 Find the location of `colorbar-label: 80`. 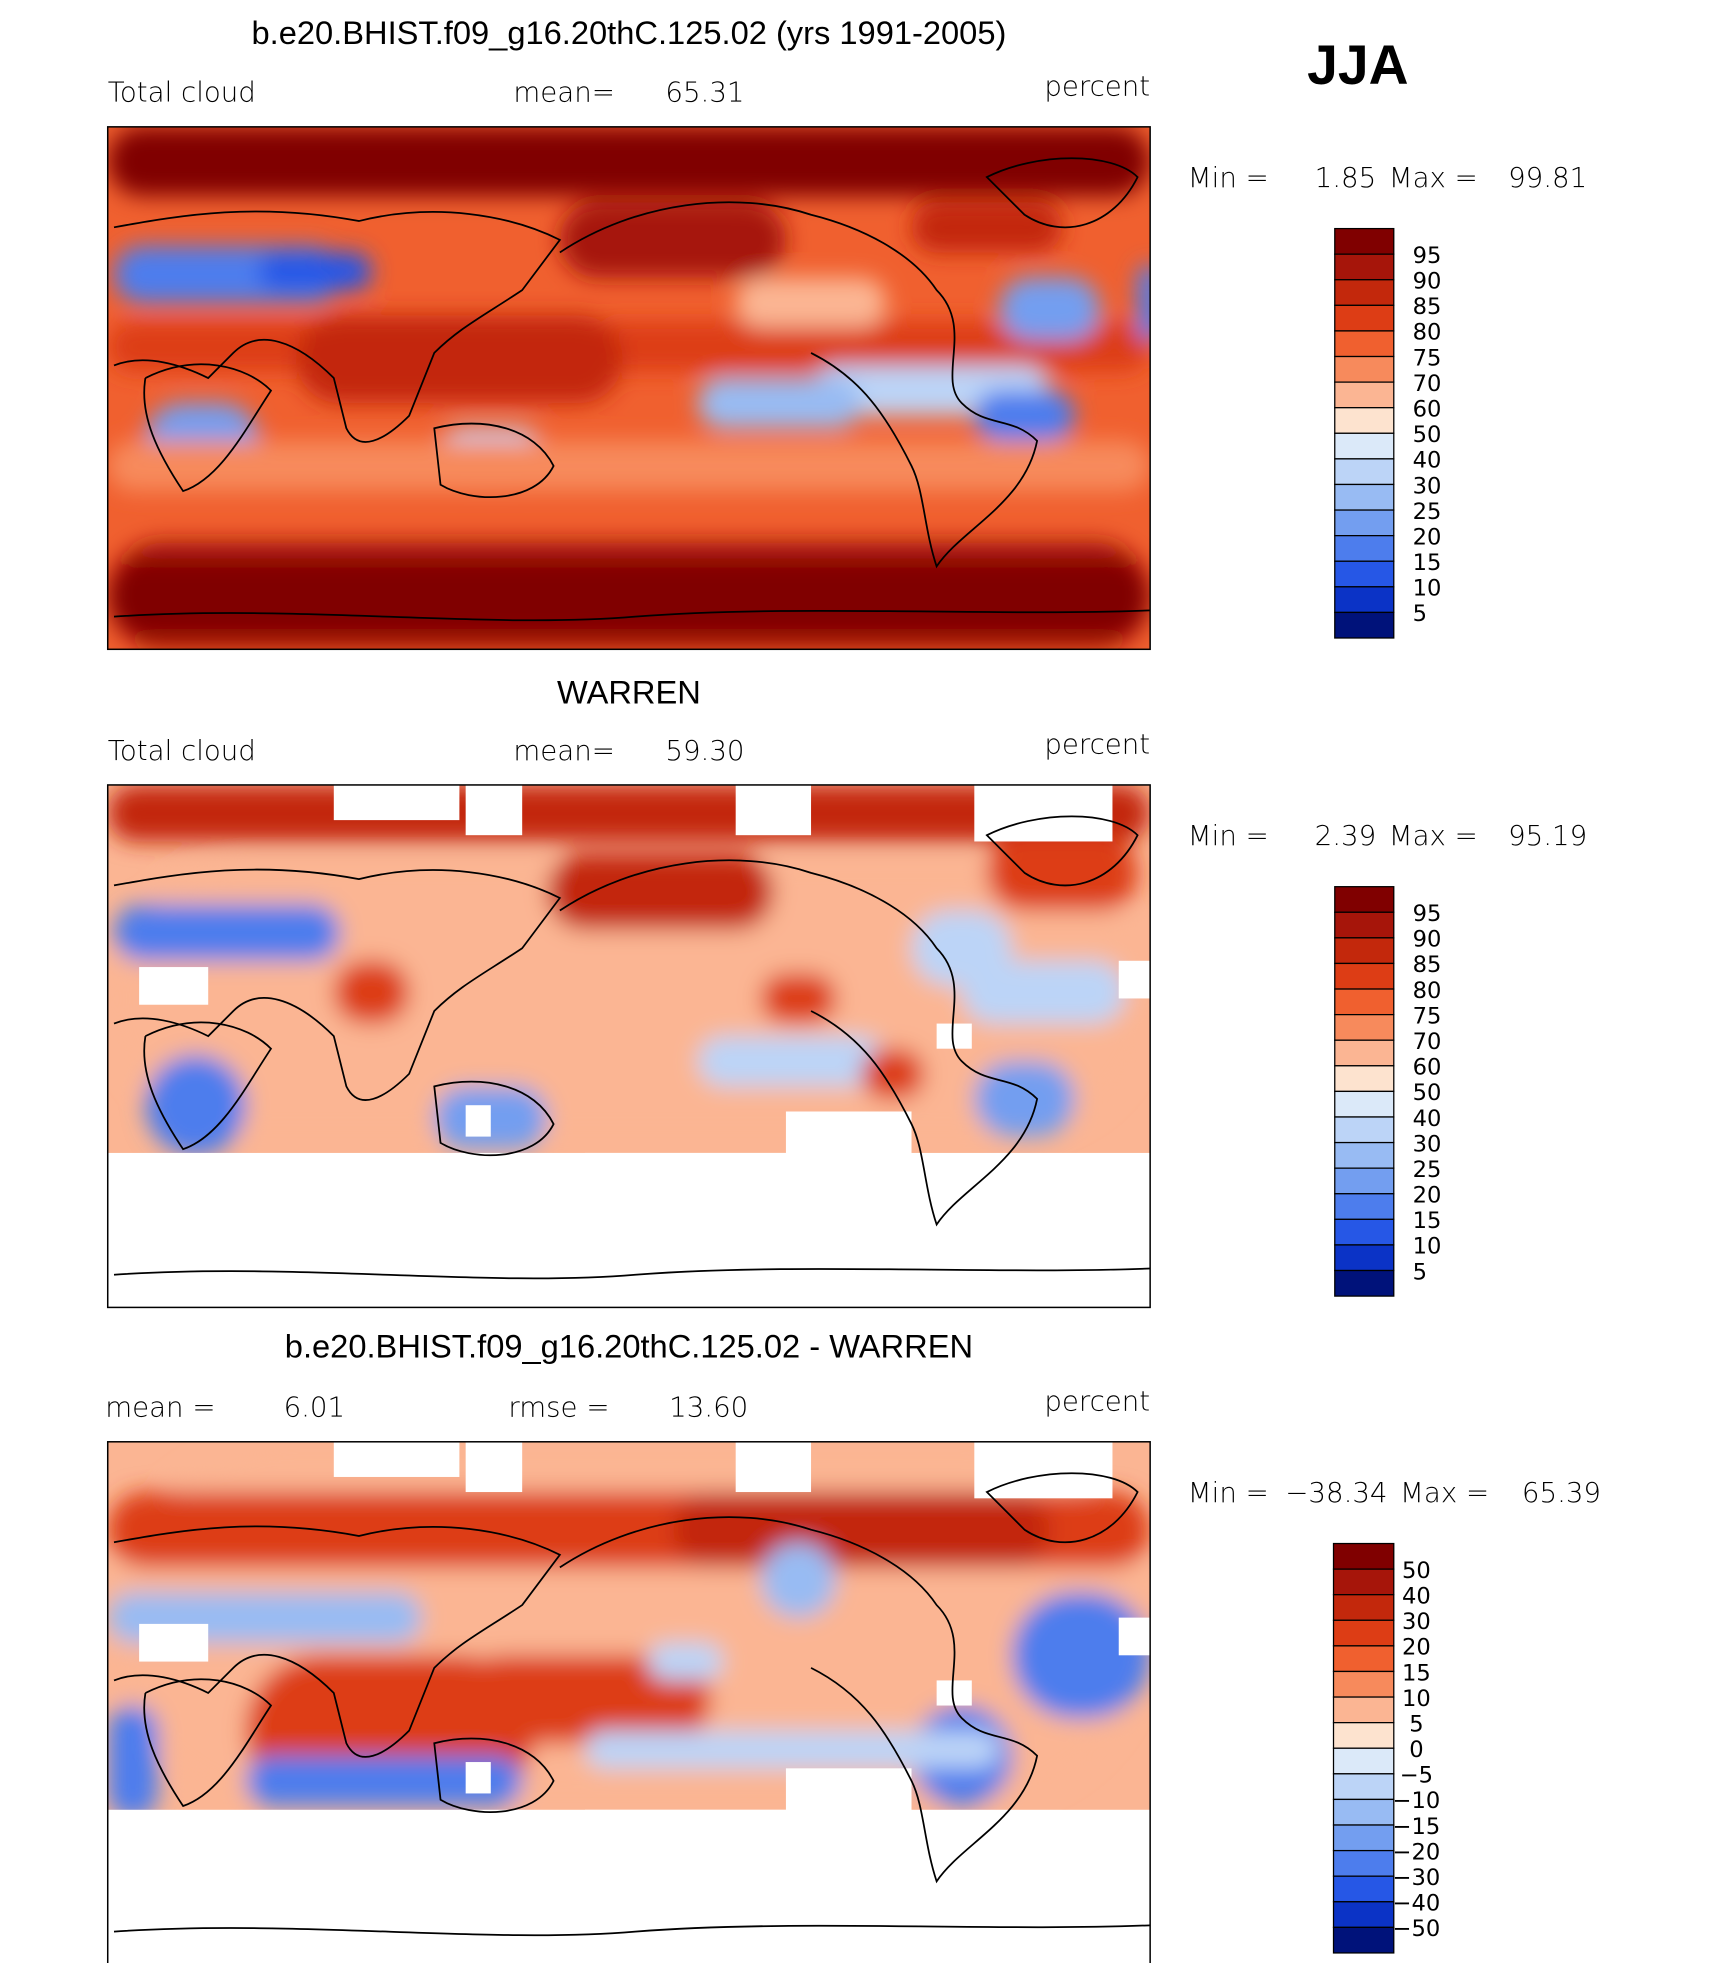

colorbar-label: 80 is located at coordinates (1427, 991).